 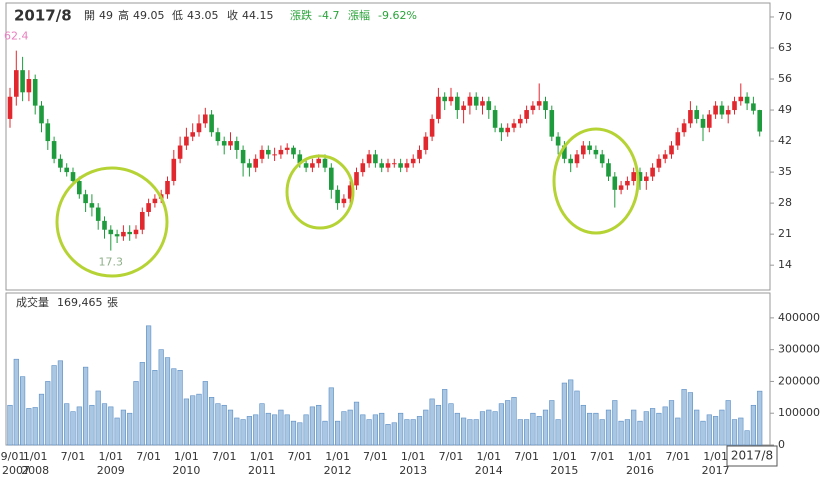 What do you see at coordinates (781, 444) in the screenshot?
I see `y-tick-label: 0` at bounding box center [781, 444].